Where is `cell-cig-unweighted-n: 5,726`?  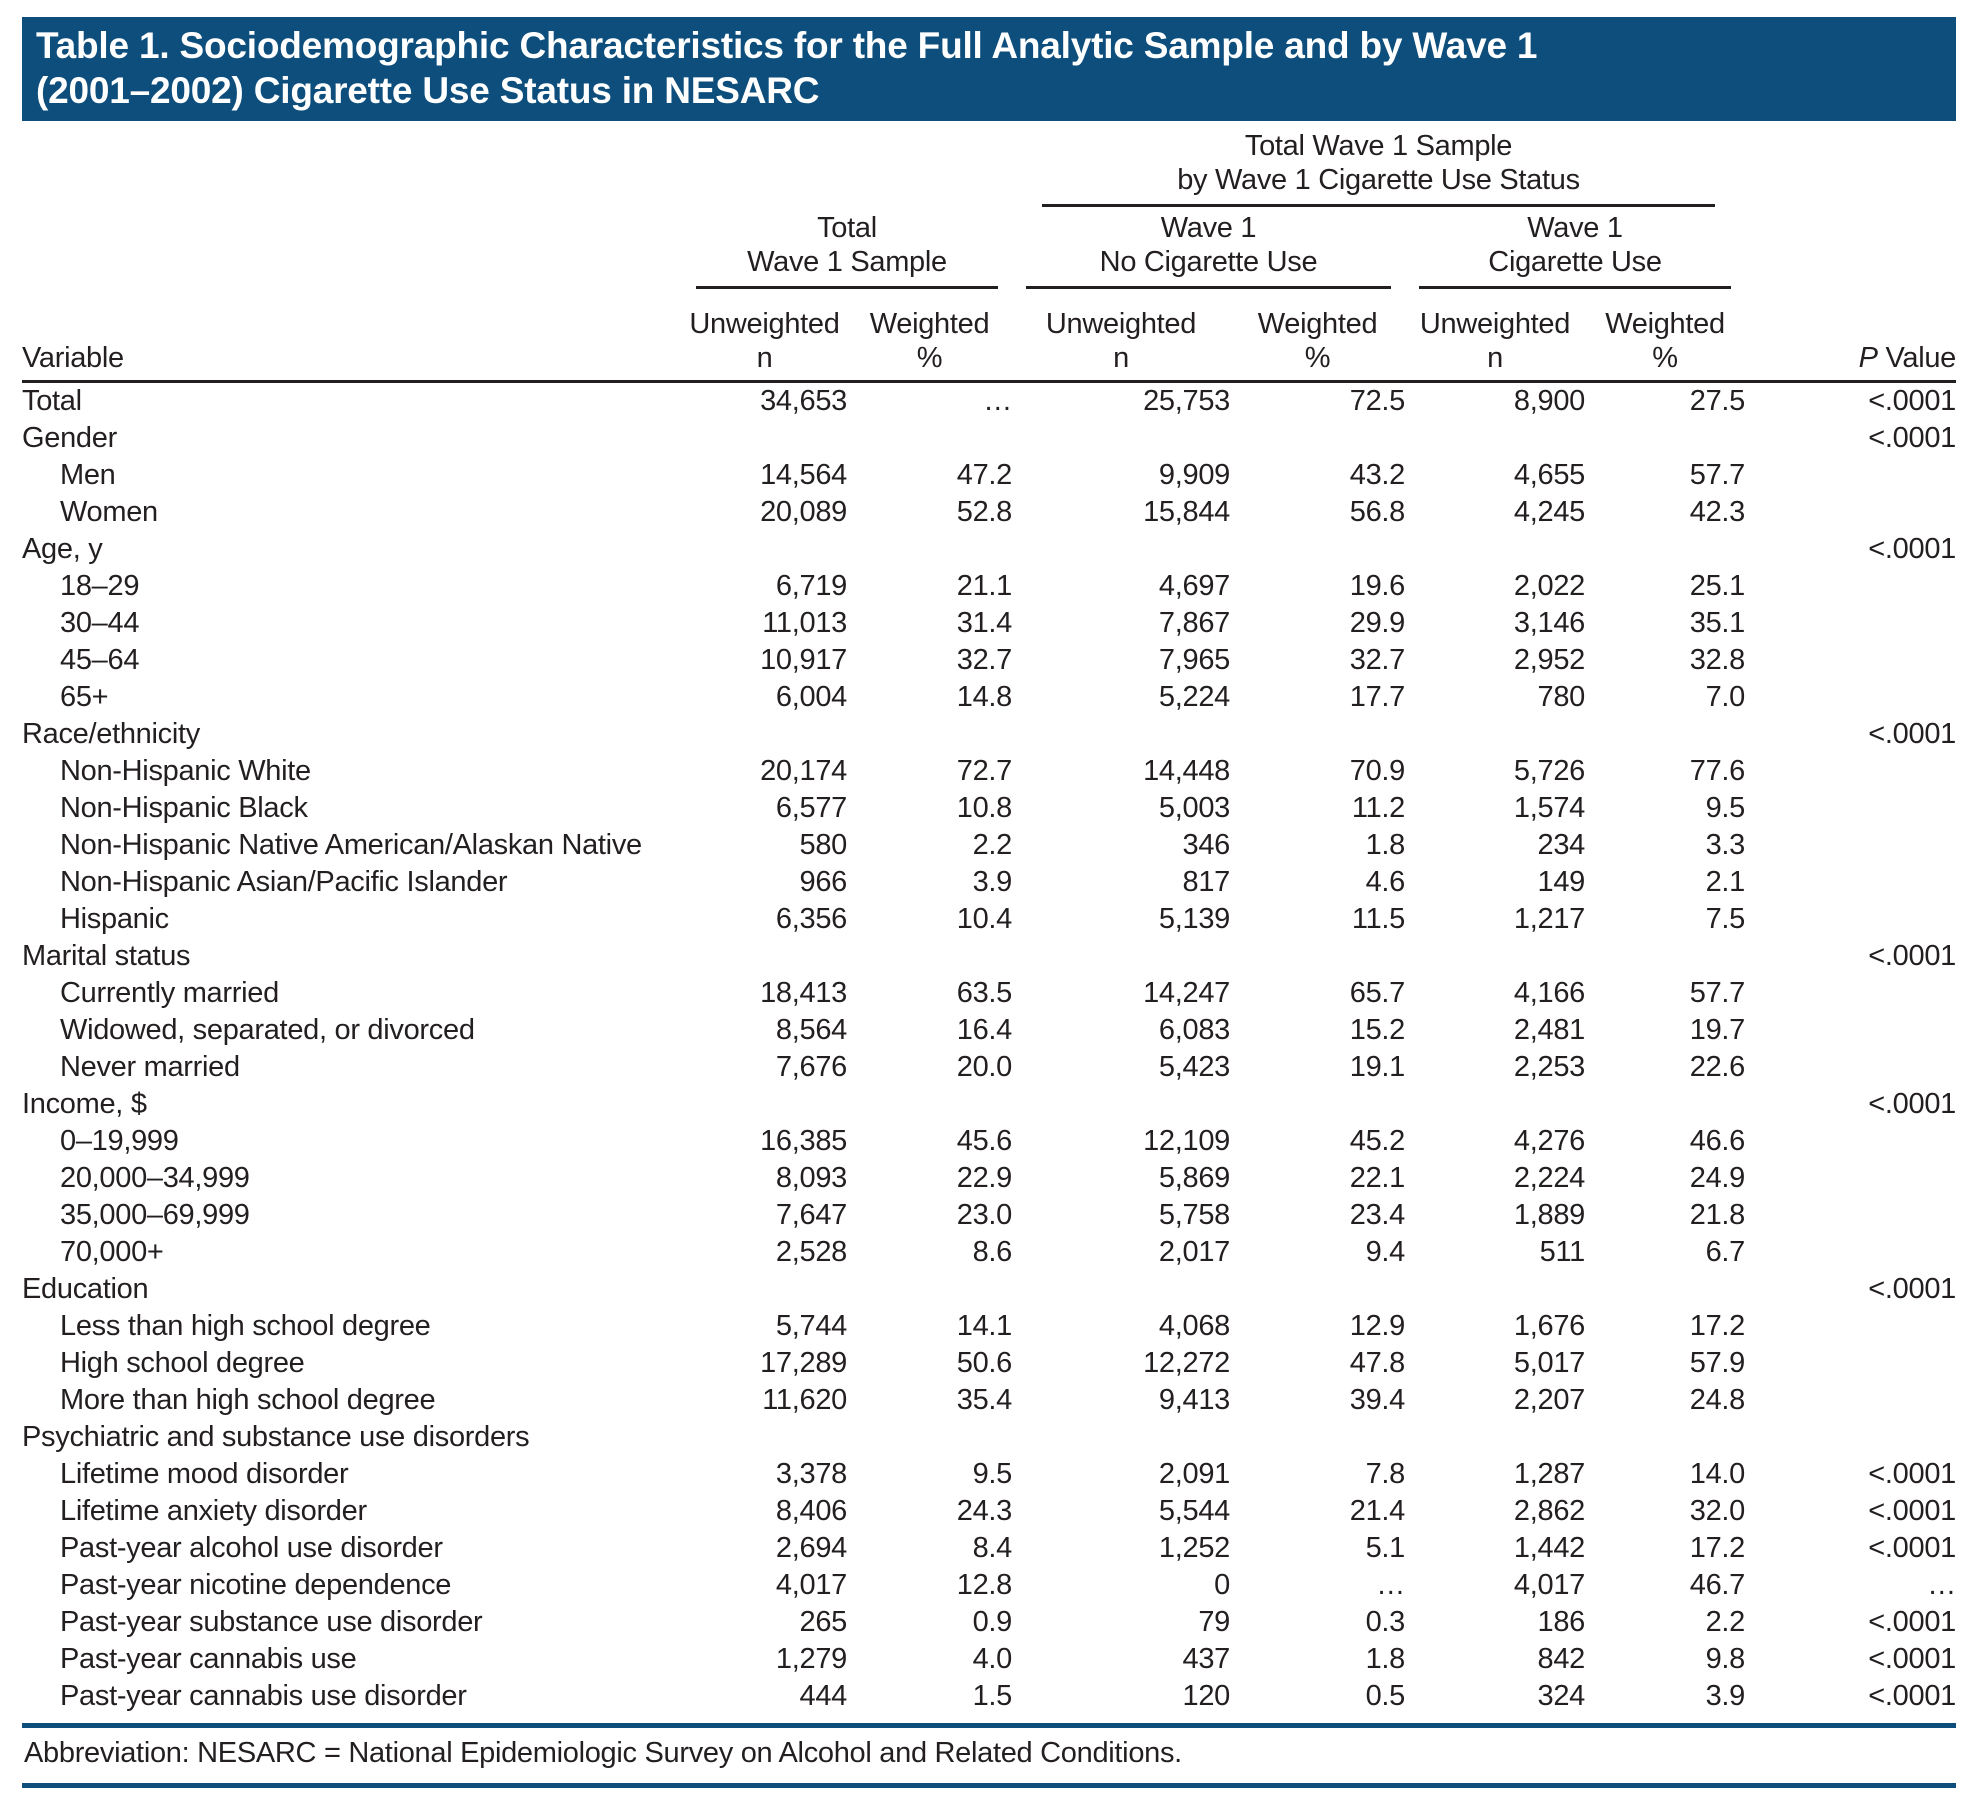 cell-cig-unweighted-n: 5,726 is located at coordinates (1549, 771).